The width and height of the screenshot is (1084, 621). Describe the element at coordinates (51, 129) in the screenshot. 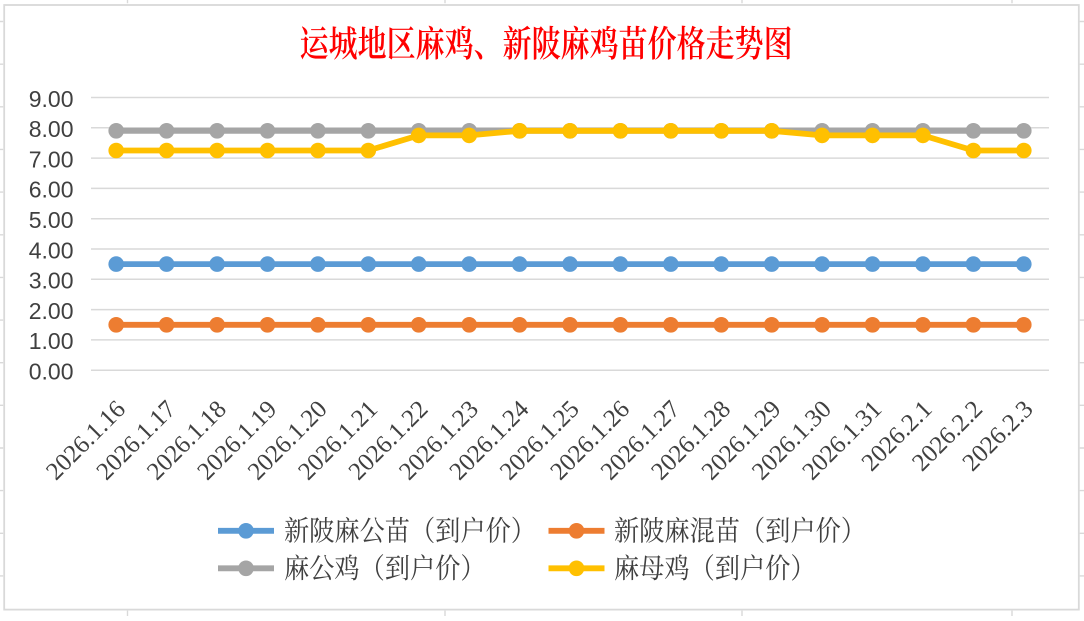

I see `svg-text: 8.00` at that location.